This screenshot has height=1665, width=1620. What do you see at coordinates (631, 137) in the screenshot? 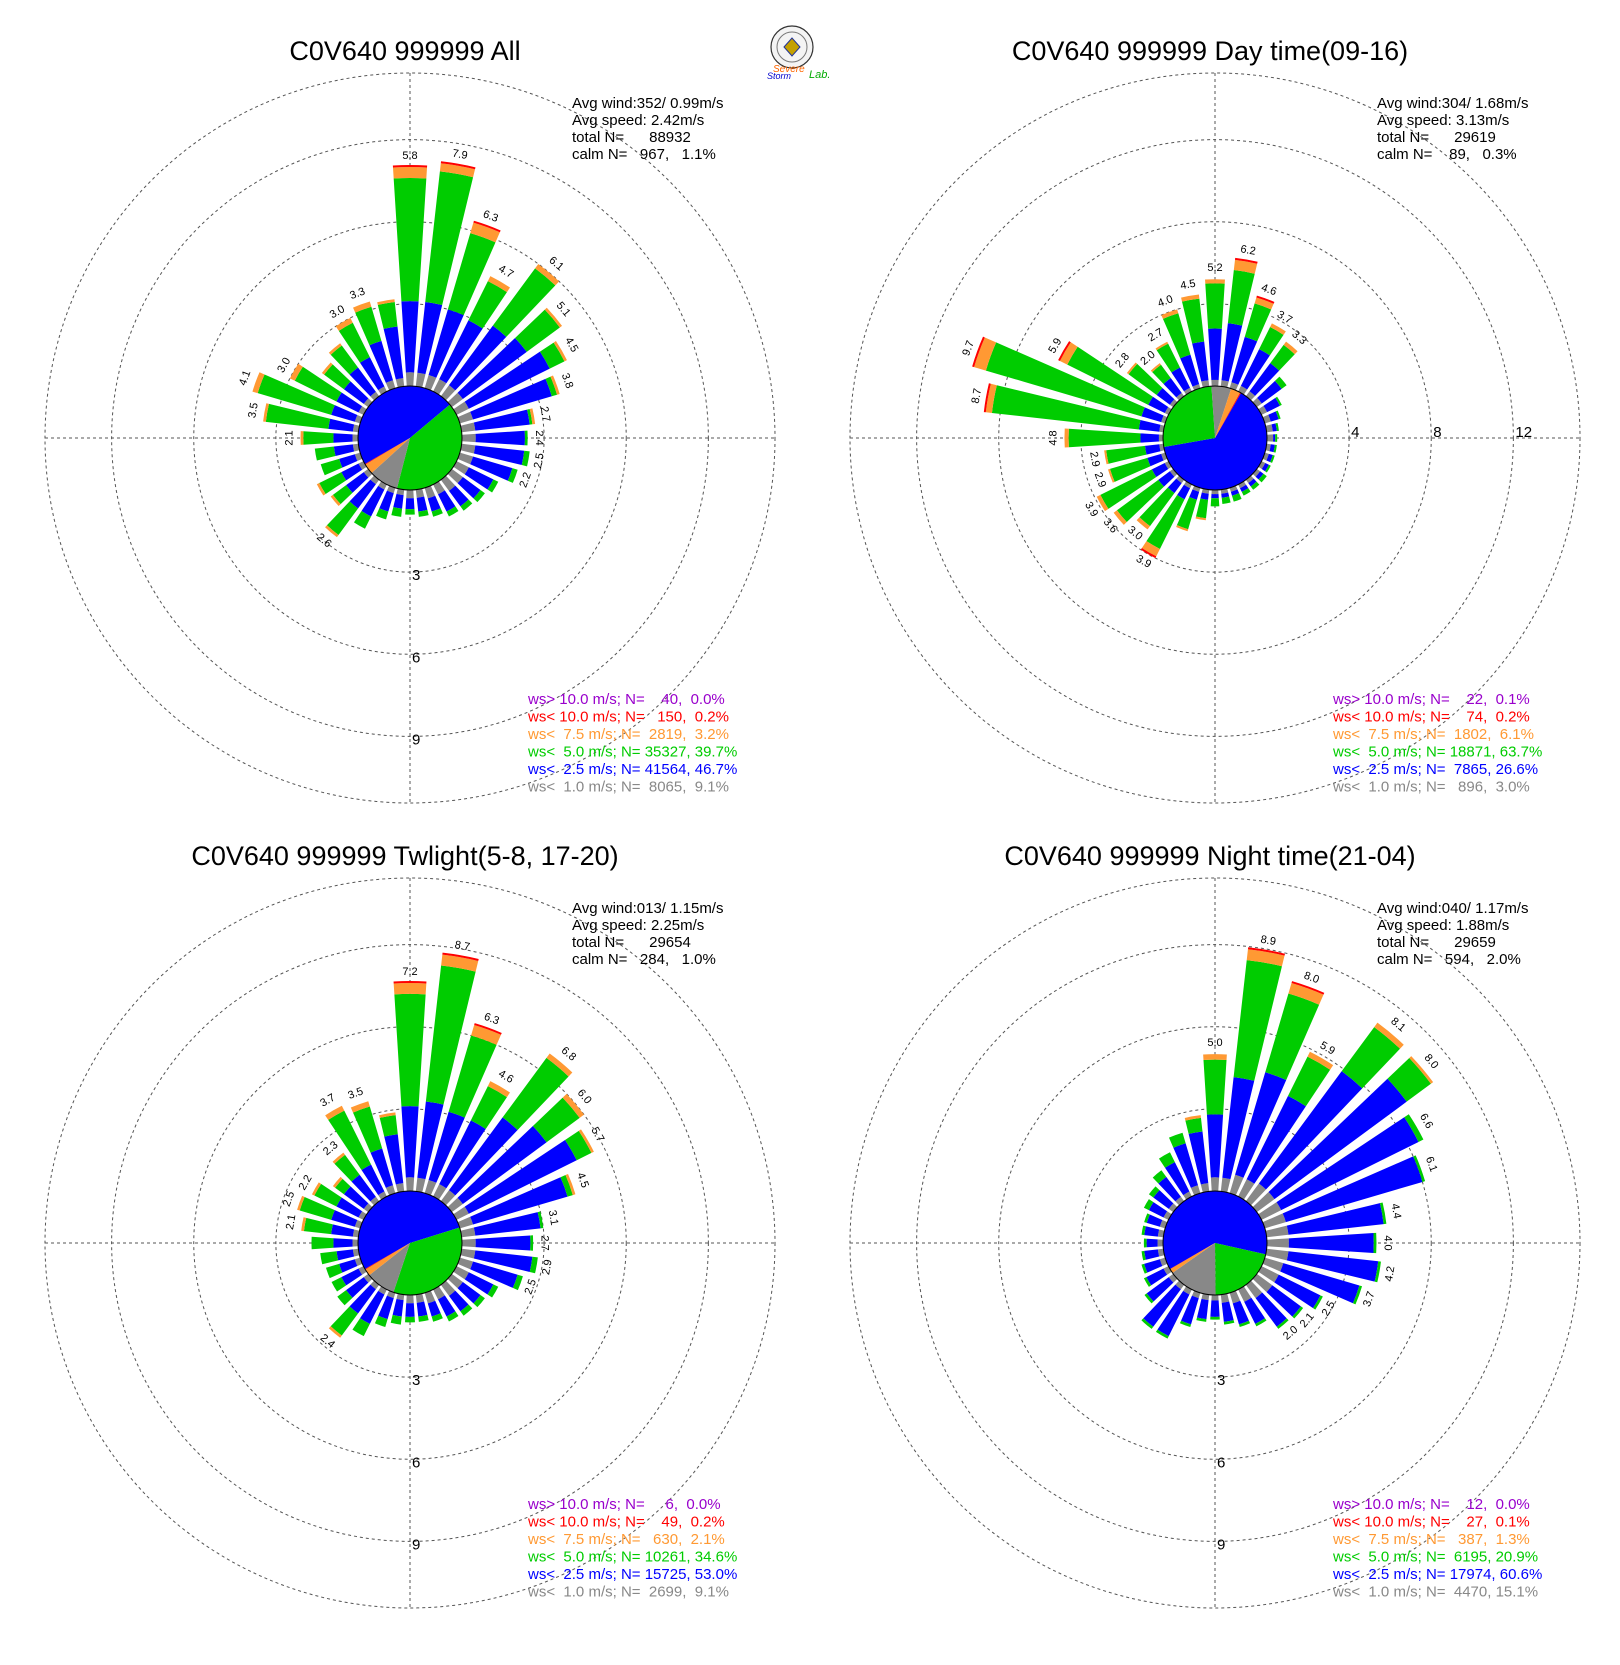
I see `stat-total: total N= 88932` at bounding box center [631, 137].